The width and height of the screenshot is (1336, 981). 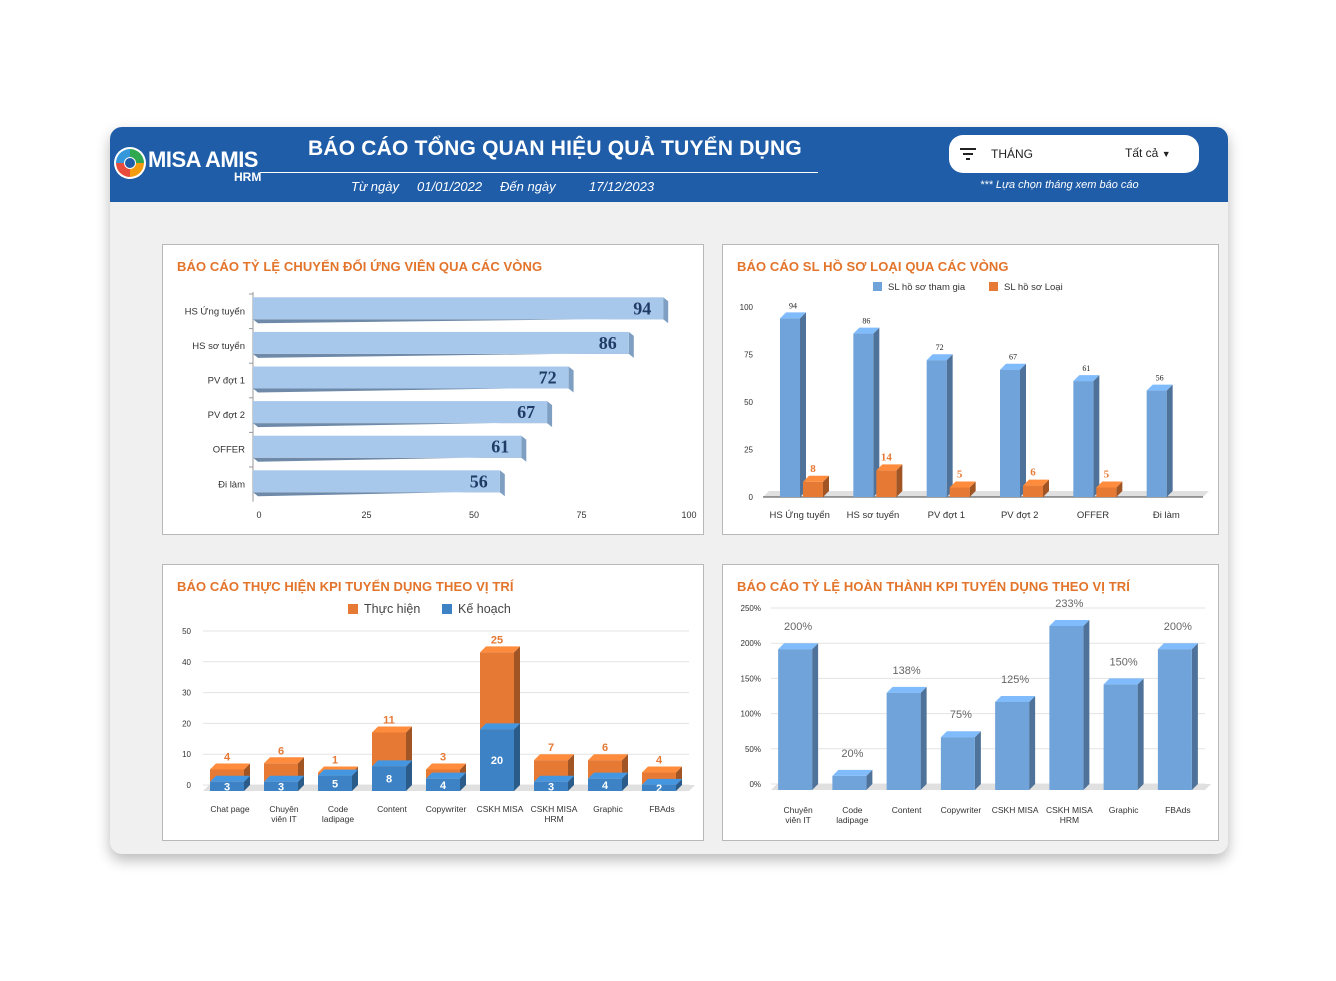 I want to click on chevron-down-icon: ▼, so click(x=1166, y=154).